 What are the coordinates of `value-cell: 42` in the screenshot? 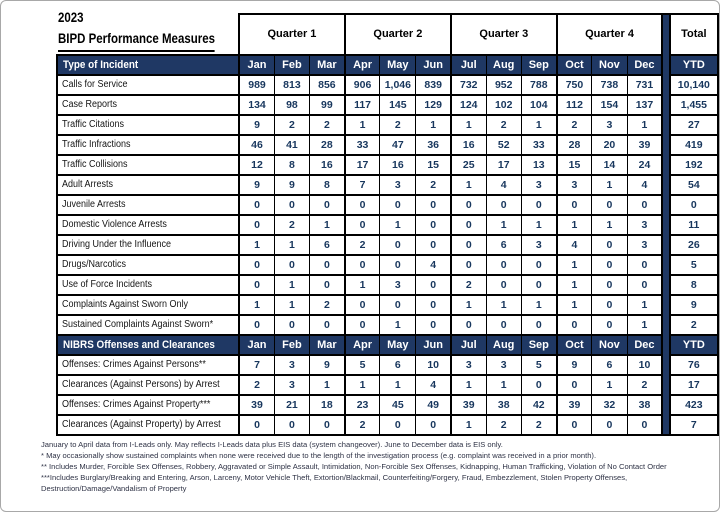 It's located at (539, 405).